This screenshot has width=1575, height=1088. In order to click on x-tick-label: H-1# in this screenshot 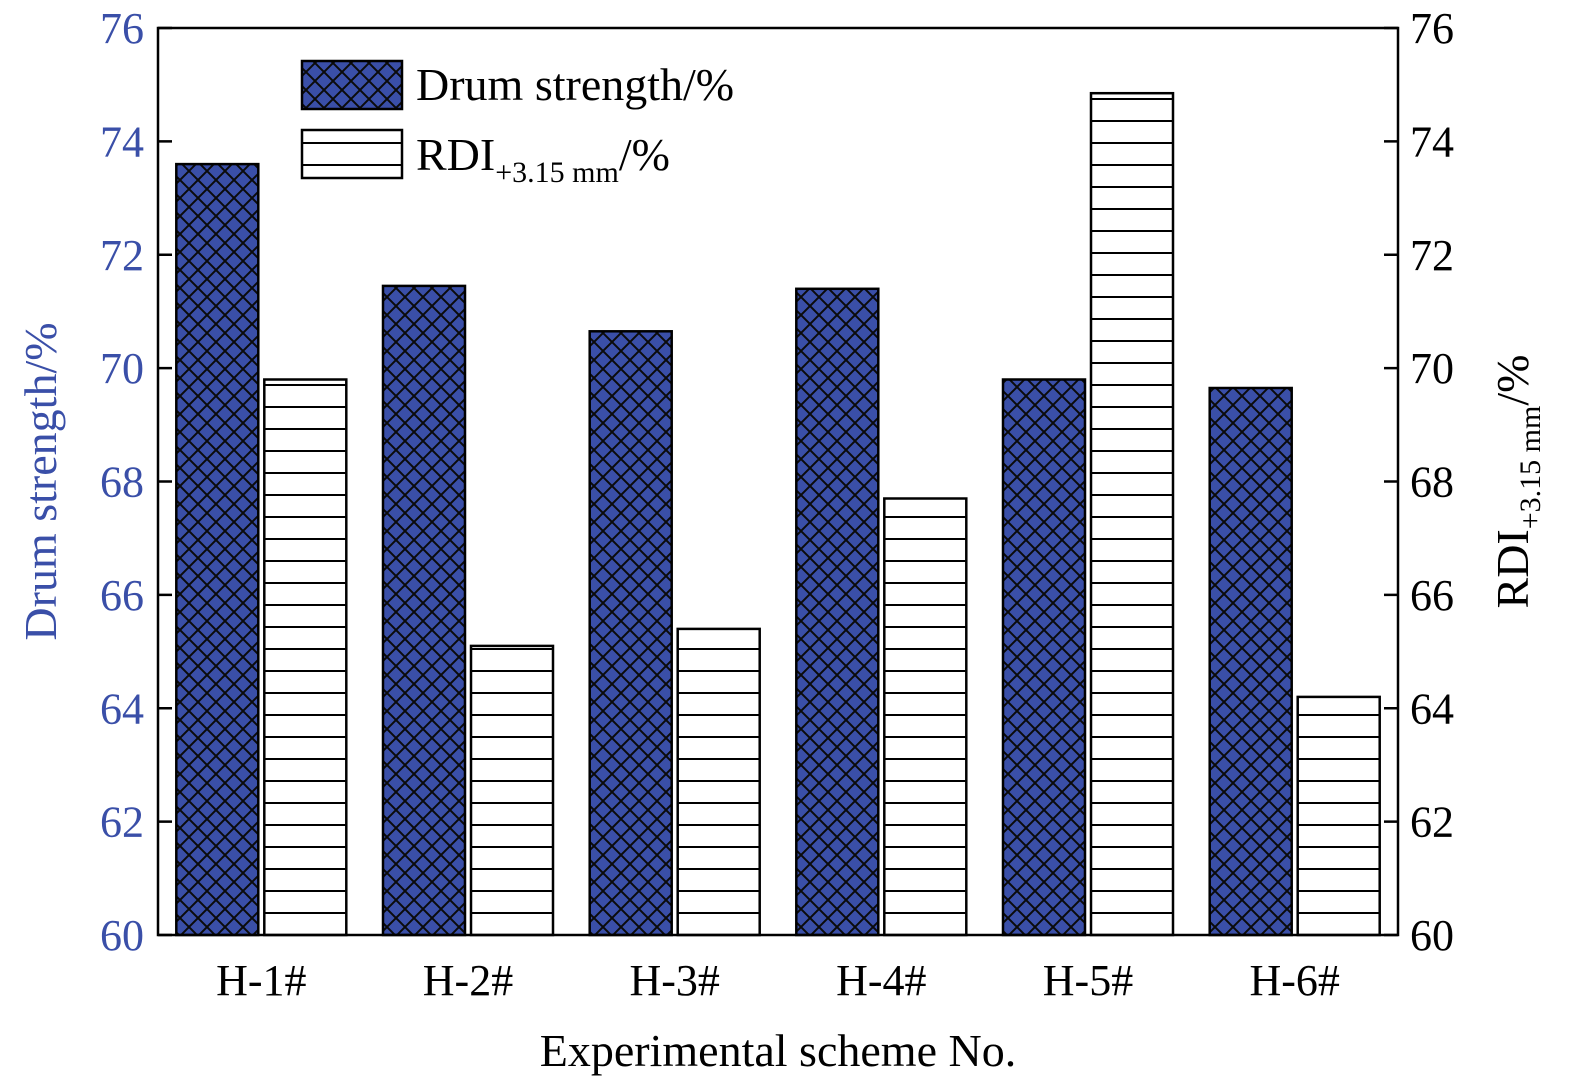, I will do `click(261, 980)`.